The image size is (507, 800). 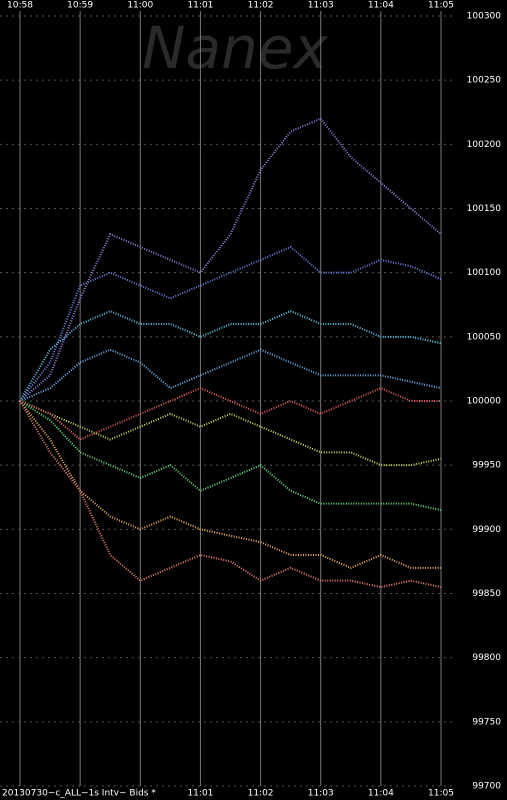 What do you see at coordinates (484, 17) in the screenshot?
I see `y-tick-label: 100300` at bounding box center [484, 17].